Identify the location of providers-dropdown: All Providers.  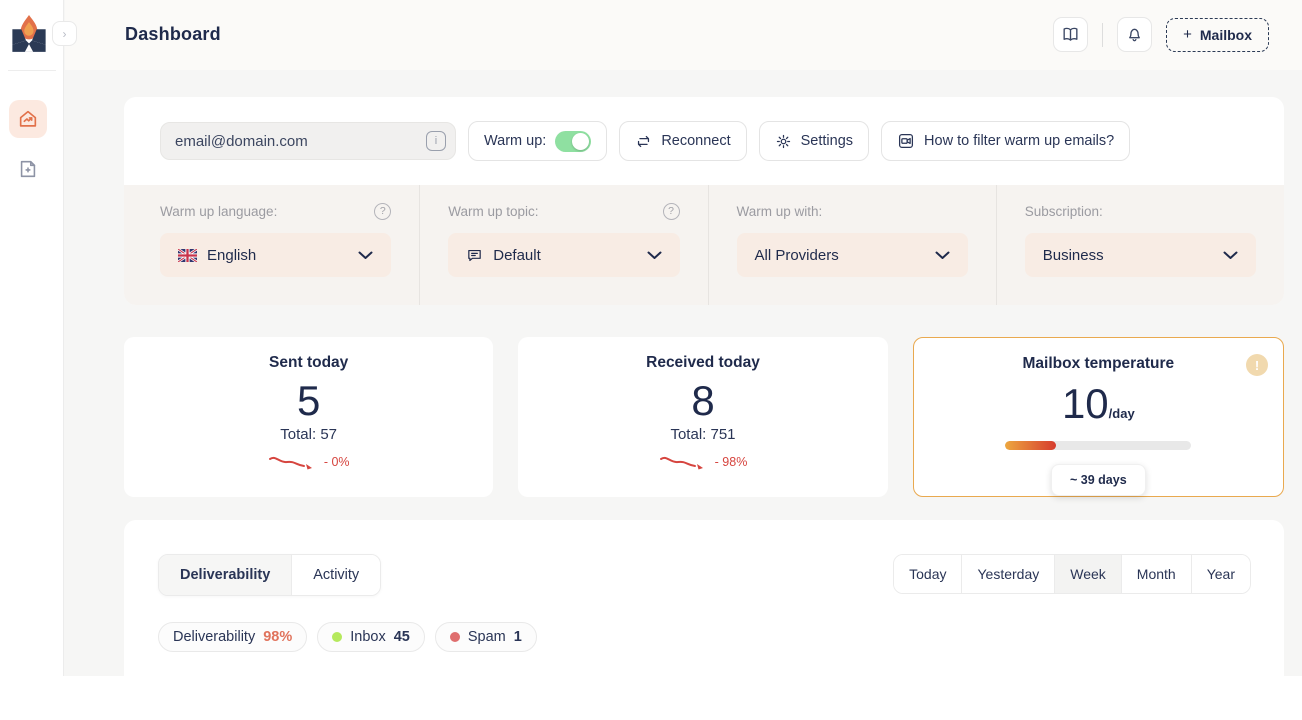
(852, 255).